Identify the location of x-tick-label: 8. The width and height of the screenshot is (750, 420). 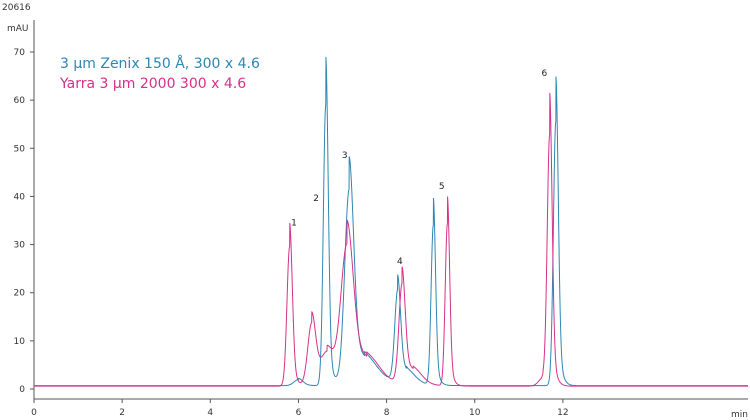
(387, 413).